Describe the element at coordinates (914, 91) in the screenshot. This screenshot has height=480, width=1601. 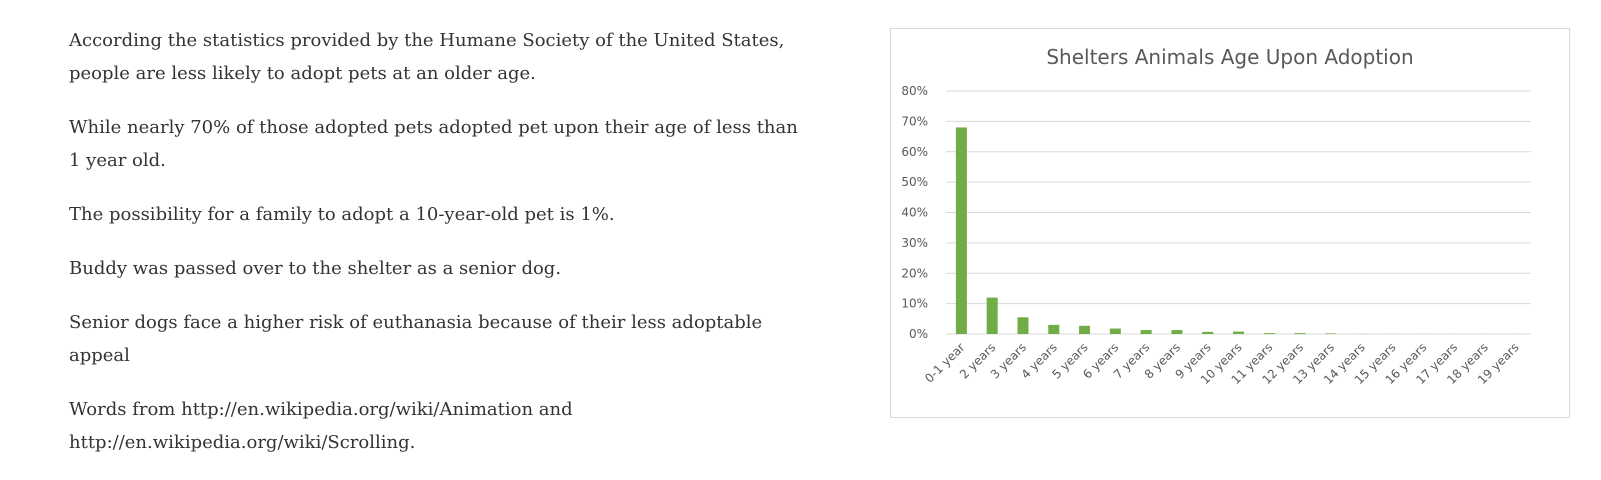
I see `y-tick-label: 80%` at that location.